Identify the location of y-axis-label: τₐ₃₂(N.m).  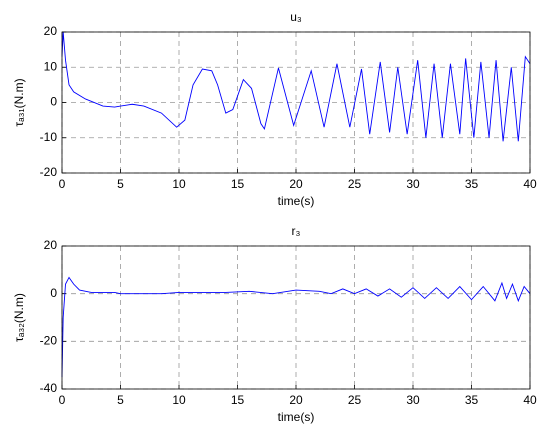
(19, 317).